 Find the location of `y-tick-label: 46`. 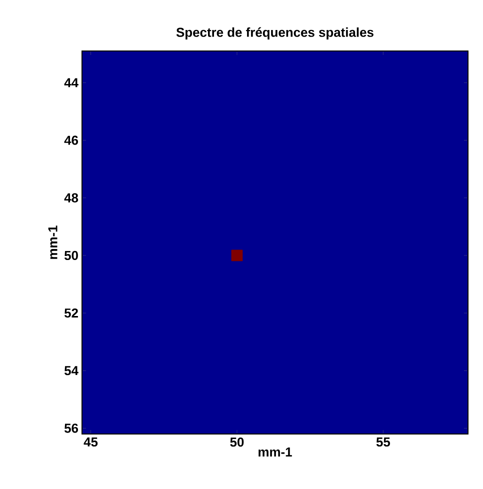

y-tick-label: 46 is located at coordinates (71, 140).